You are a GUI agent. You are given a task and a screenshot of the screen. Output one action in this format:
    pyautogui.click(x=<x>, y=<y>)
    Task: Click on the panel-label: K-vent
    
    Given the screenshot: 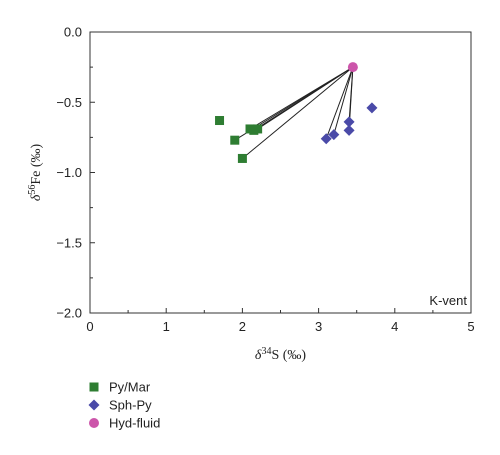 What is the action you would take?
    pyautogui.click(x=448, y=300)
    